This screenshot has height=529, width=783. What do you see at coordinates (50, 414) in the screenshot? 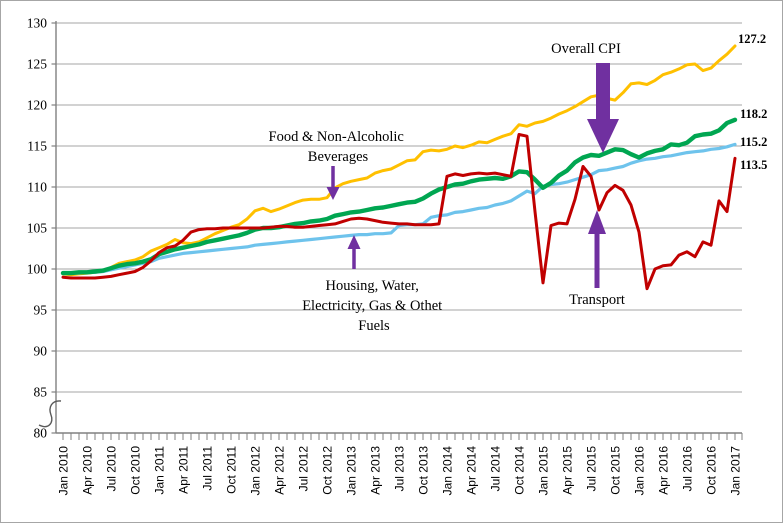
I see `y-axis-break-icon` at bounding box center [50, 414].